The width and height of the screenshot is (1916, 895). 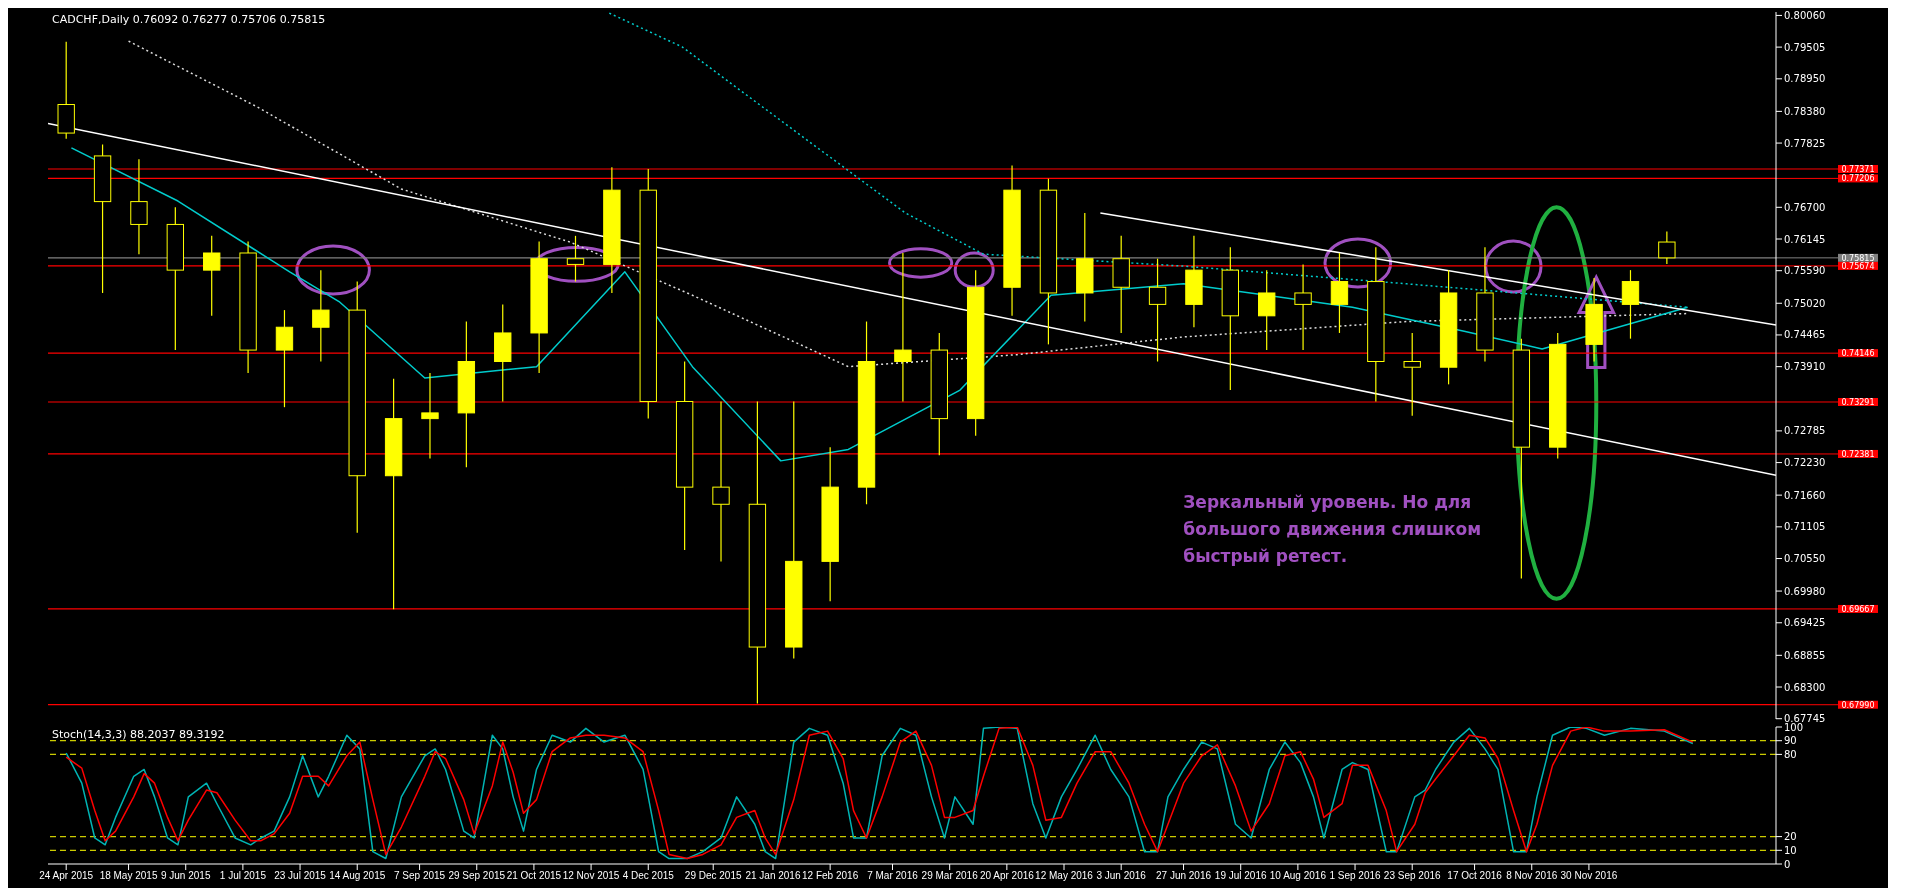 I want to click on x-tick-label: 7 Sep 2015, so click(x=420, y=876).